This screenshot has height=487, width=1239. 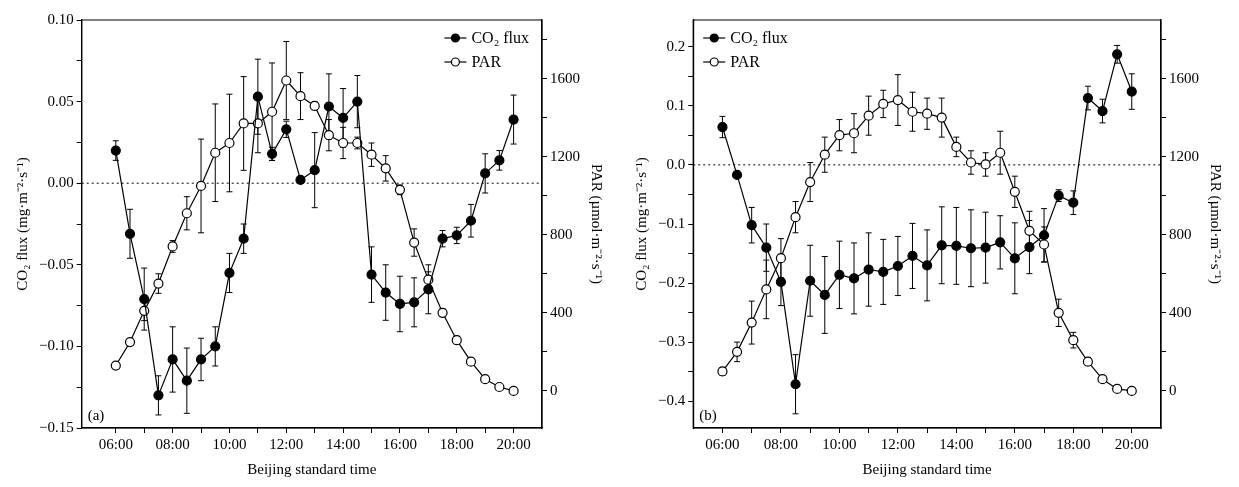 What do you see at coordinates (671, 400) in the screenshot?
I see `y-tick-label: −0.4` at bounding box center [671, 400].